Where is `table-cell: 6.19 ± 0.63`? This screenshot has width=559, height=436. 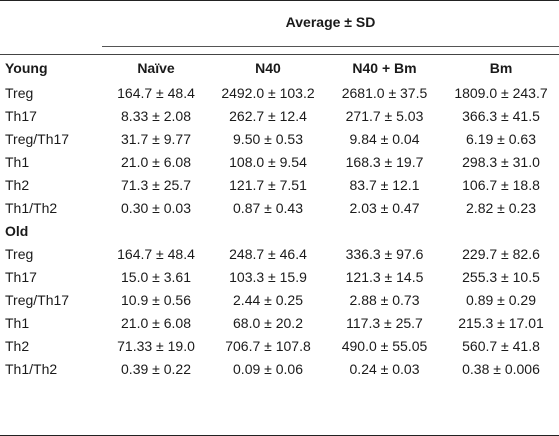 table-cell: 6.19 ± 0.63 is located at coordinates (501, 138).